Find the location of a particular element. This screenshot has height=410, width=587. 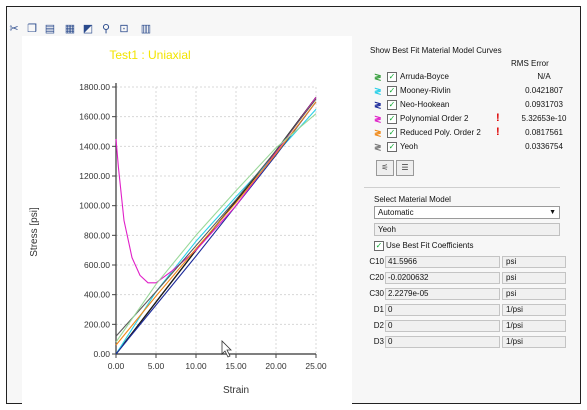

coefficient-name: C20 is located at coordinates (376, 277).